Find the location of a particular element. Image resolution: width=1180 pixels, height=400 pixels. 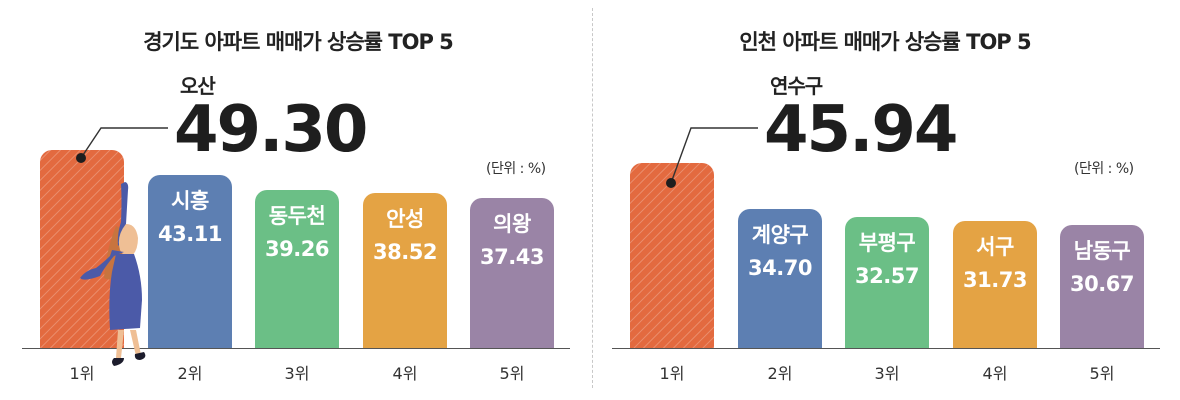

gyeonggi-baseline is located at coordinates (296, 348).